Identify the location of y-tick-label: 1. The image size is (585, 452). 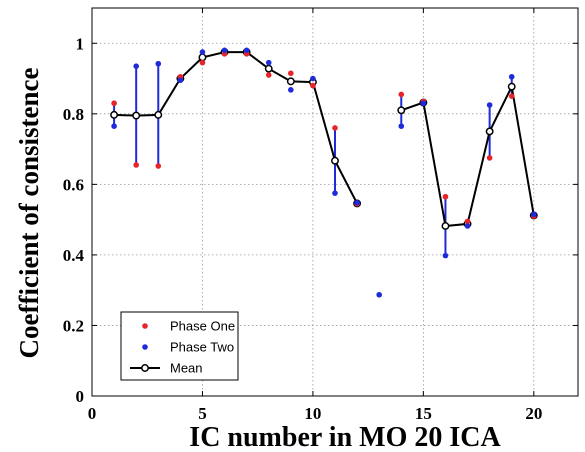
(80, 43).